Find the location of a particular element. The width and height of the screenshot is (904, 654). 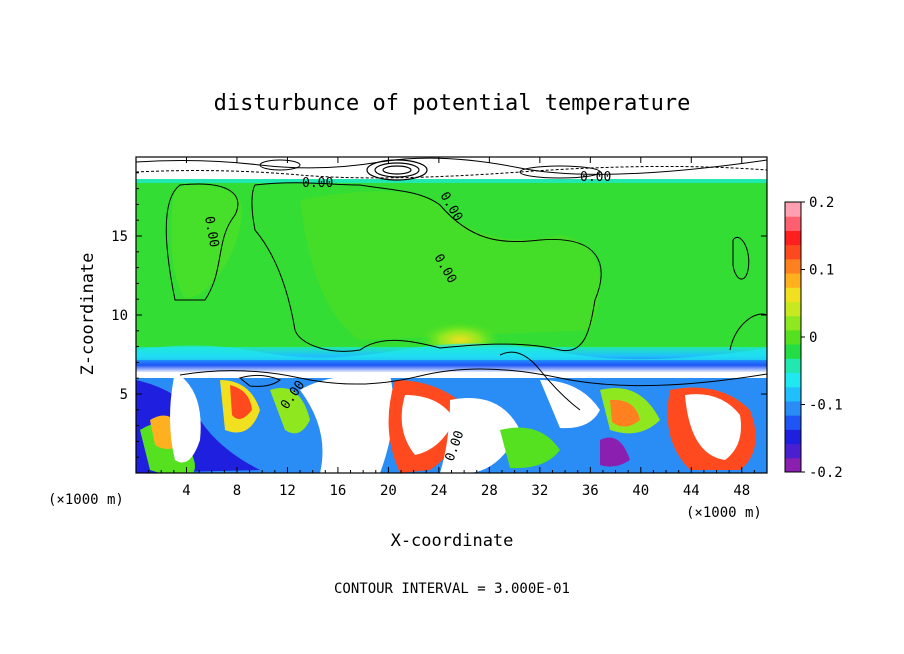

colorbar-label: -0.1 is located at coordinates (826, 406).